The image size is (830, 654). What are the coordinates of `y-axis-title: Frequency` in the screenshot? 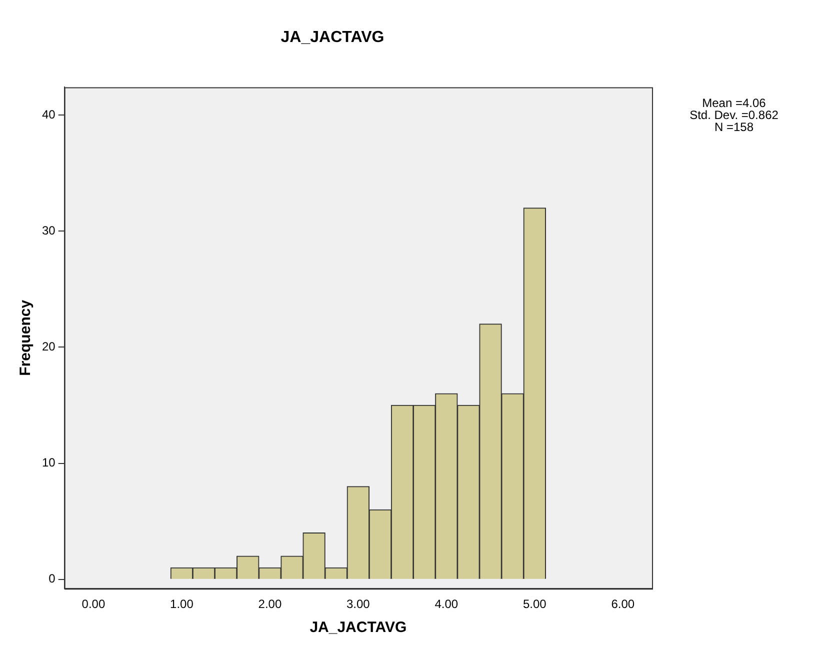 It's located at (25, 337).